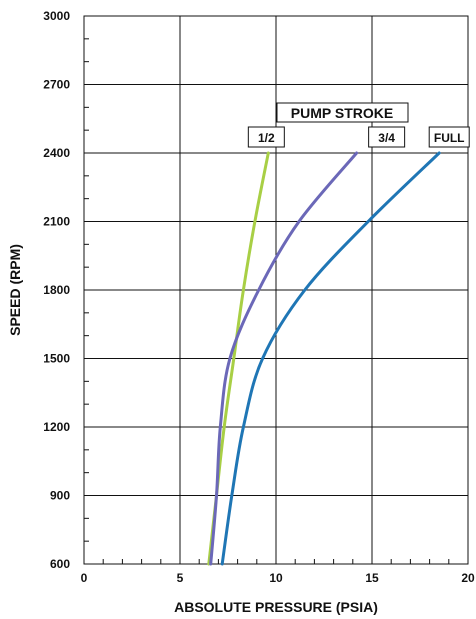  I want to click on y-tick-label: 1200, so click(56, 427).